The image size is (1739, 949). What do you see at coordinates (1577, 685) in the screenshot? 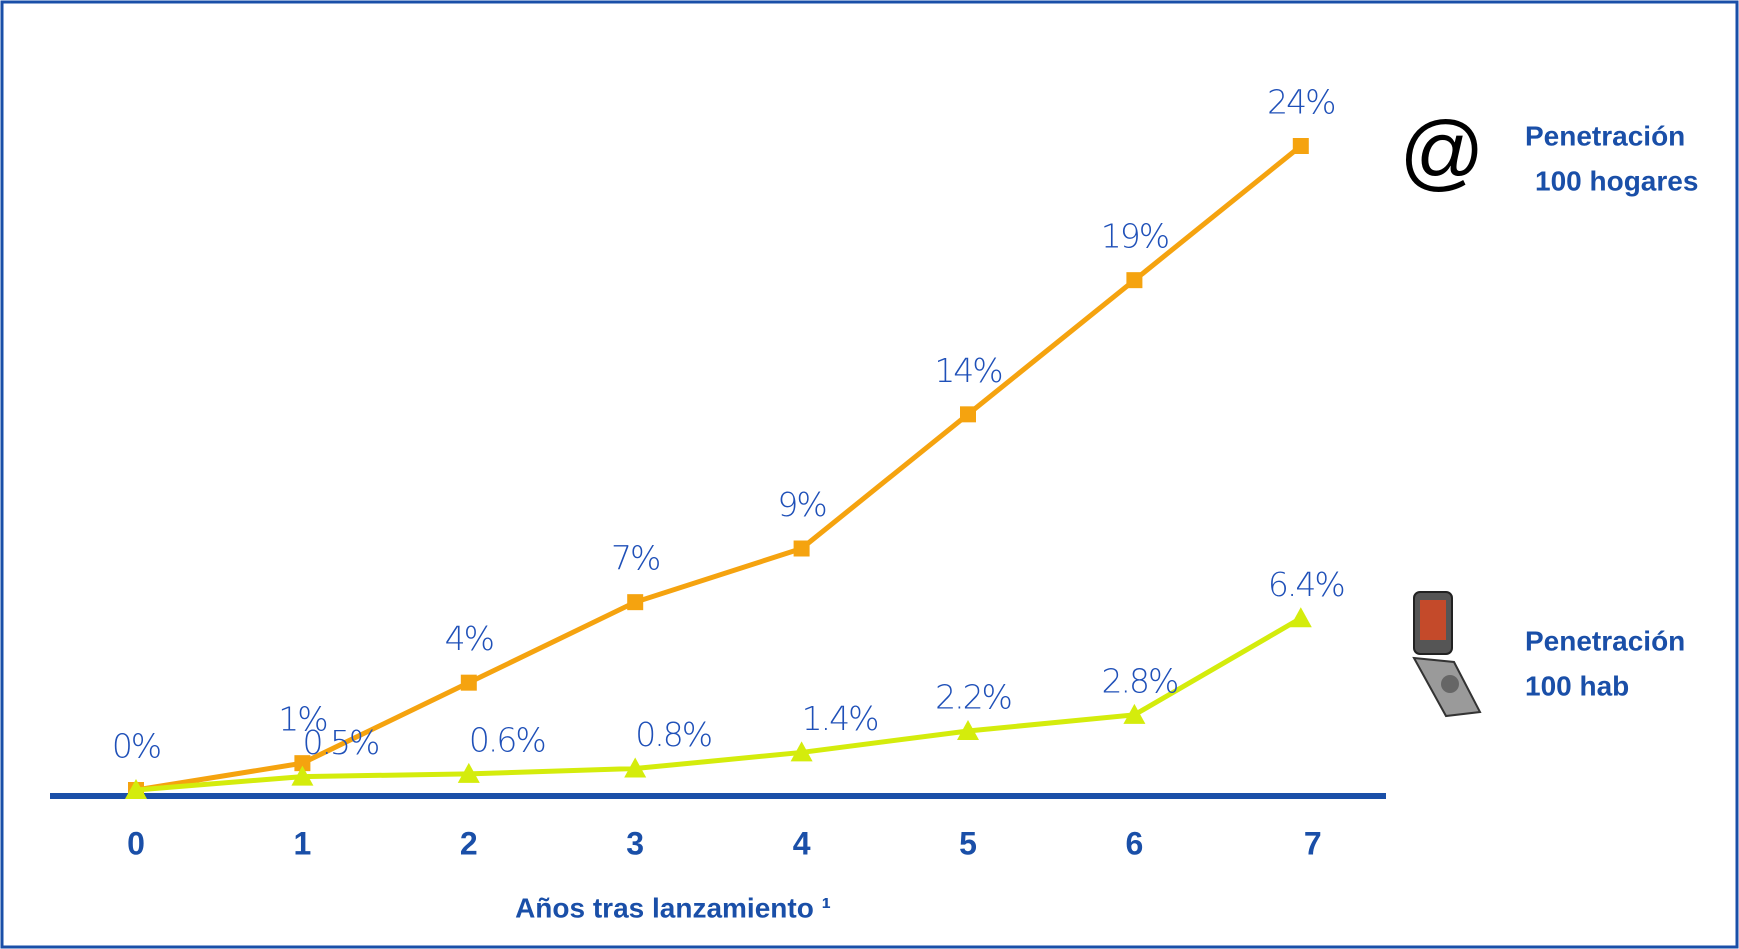
I see `legend-label: 100 hab` at bounding box center [1577, 685].